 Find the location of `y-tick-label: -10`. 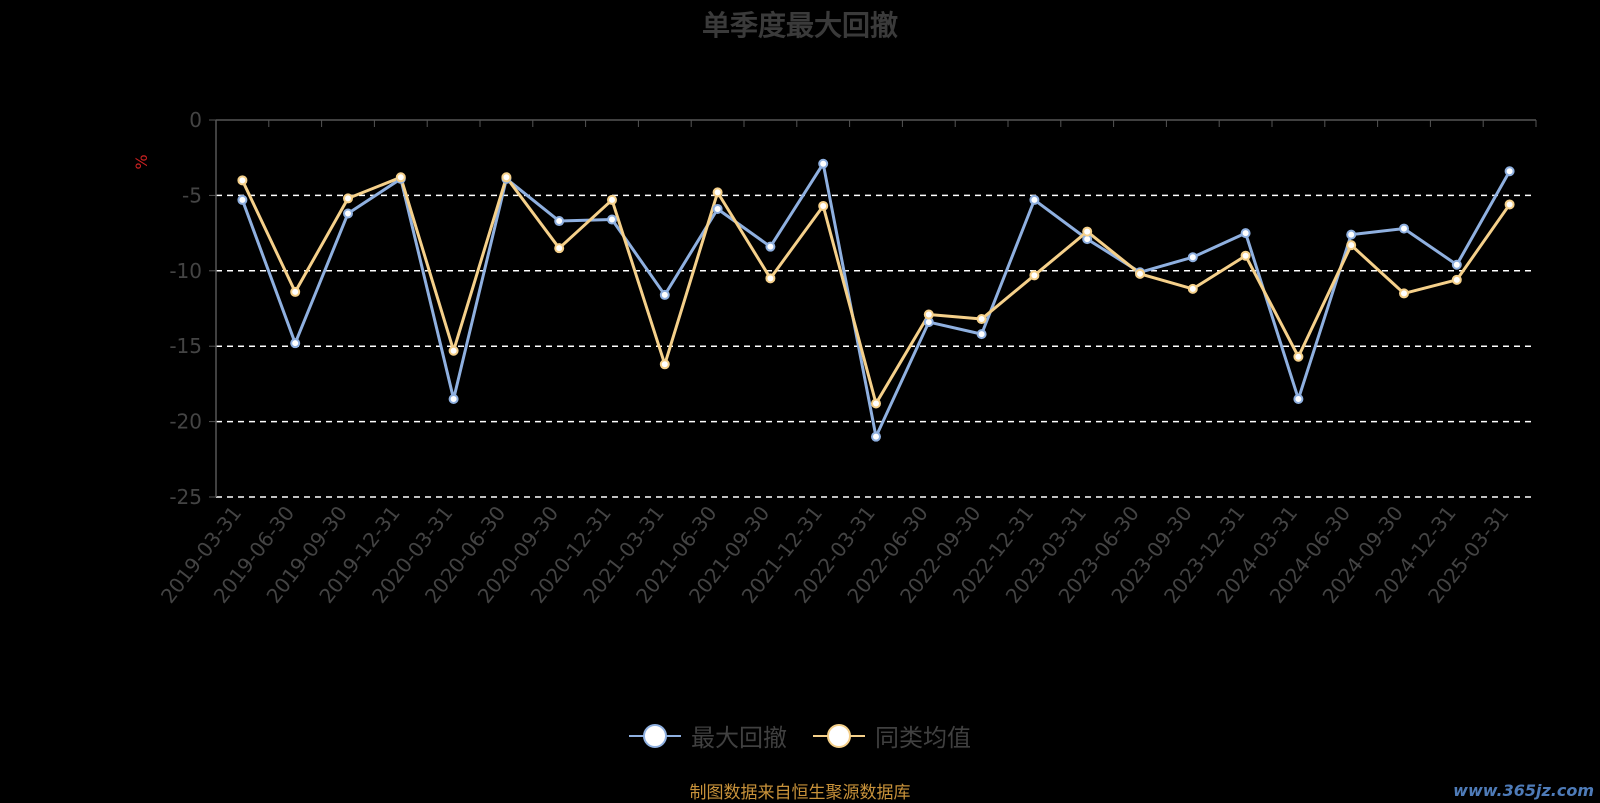

y-tick-label: -10 is located at coordinates (185, 271).